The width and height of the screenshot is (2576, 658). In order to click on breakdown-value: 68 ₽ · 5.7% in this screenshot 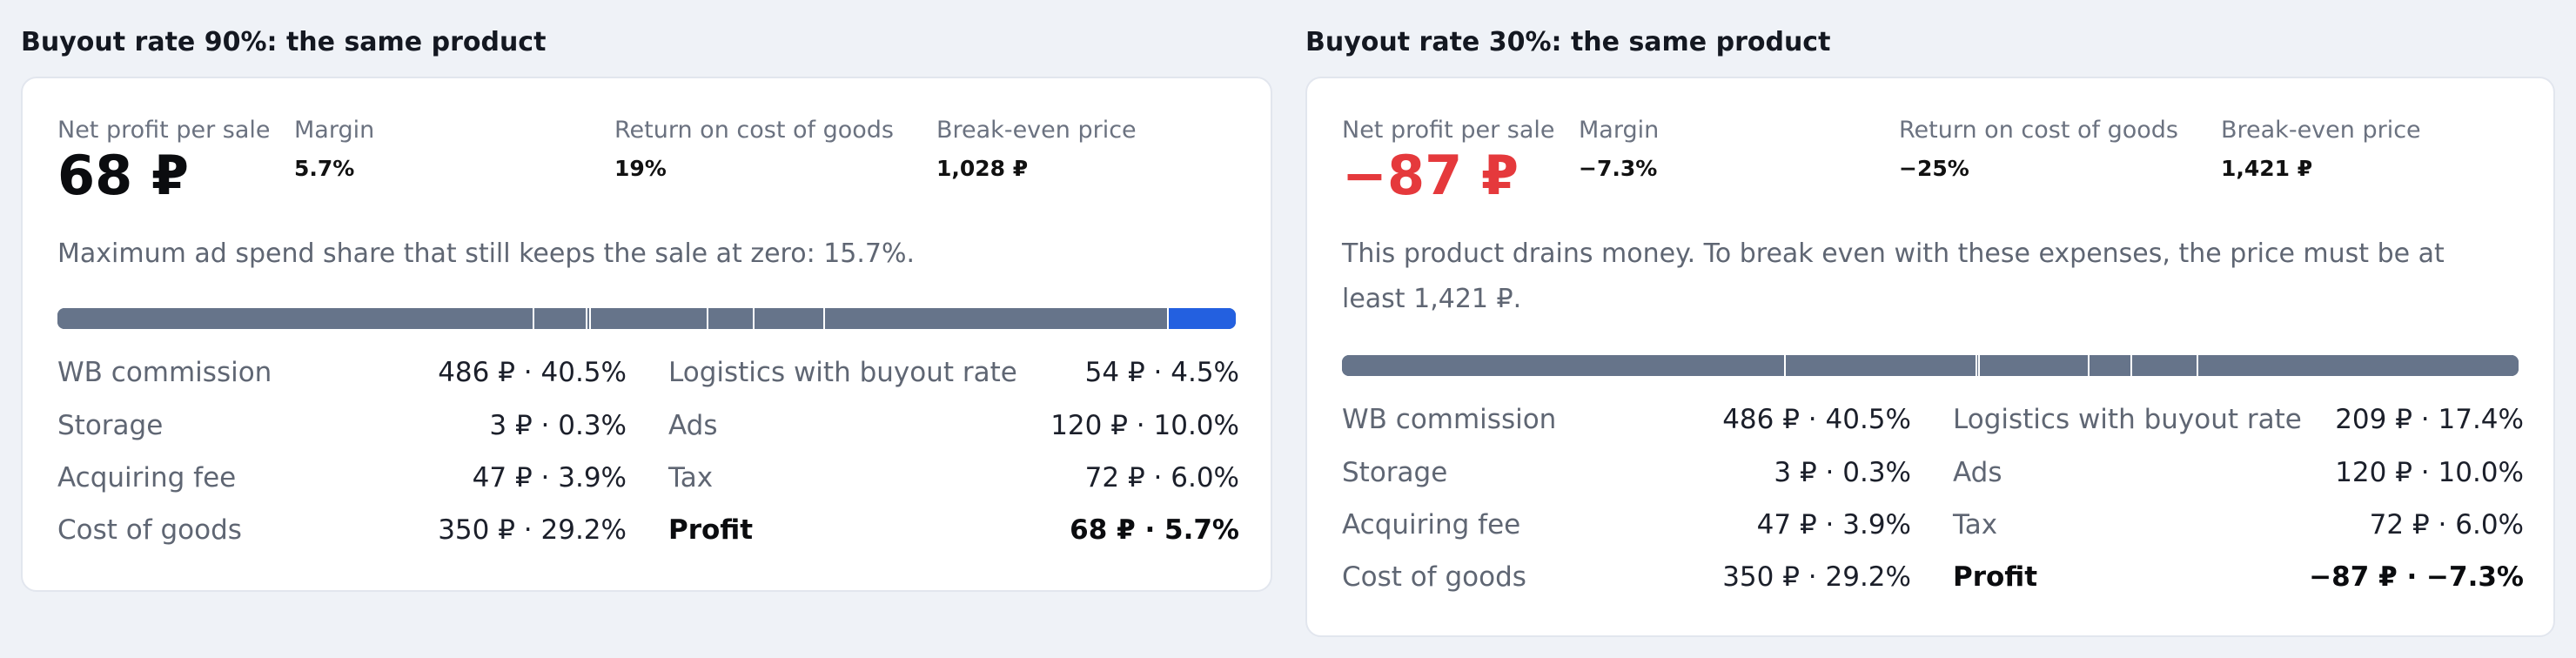, I will do `click(1154, 530)`.